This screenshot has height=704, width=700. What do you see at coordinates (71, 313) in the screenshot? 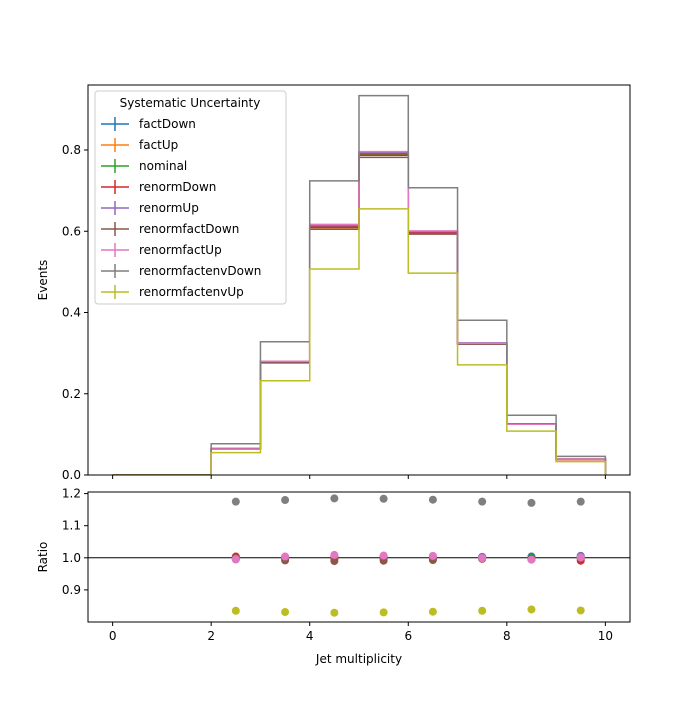
I see `main-y-tick-label: 0.4` at bounding box center [71, 313].